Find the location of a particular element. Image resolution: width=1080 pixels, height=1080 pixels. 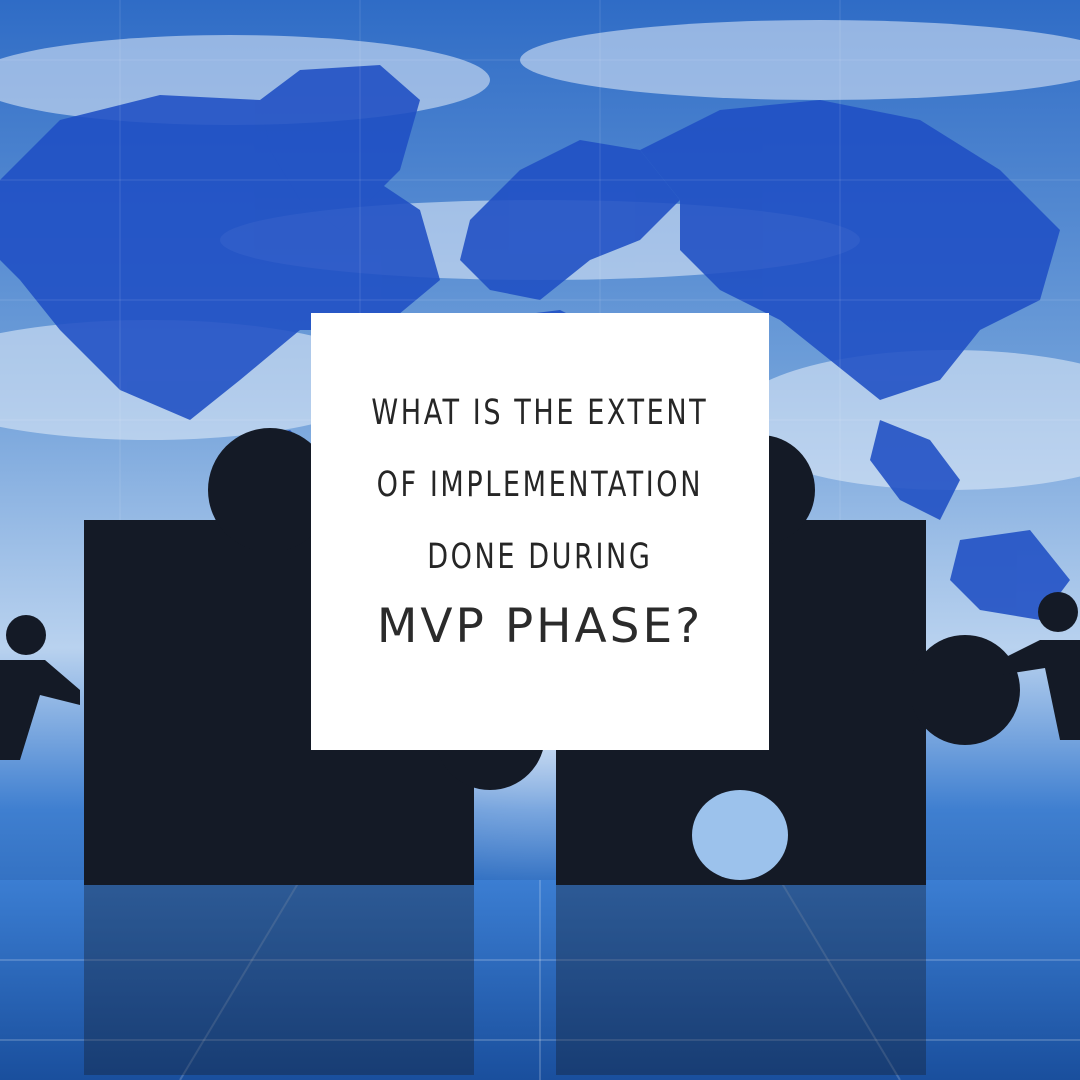

headline: MVP PHASE? is located at coordinates (540, 626).